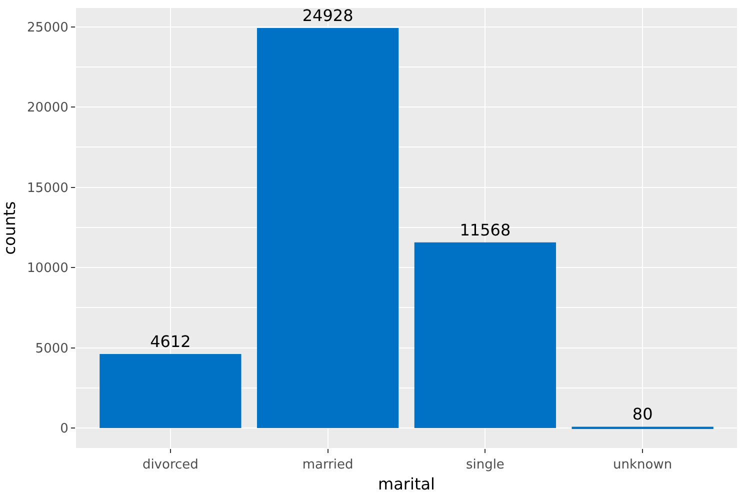 This screenshot has height=498, width=747. What do you see at coordinates (47, 268) in the screenshot?
I see `y-tick-label: 10000` at bounding box center [47, 268].